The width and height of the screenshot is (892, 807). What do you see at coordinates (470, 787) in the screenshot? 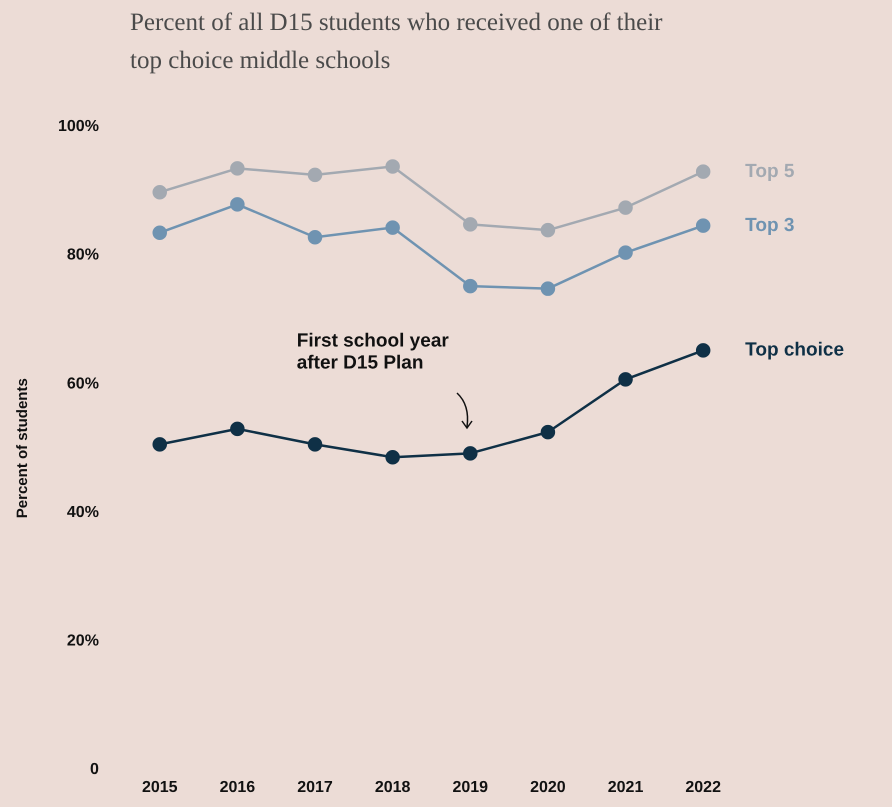
I see `x-tick-label: 2019` at bounding box center [470, 787].